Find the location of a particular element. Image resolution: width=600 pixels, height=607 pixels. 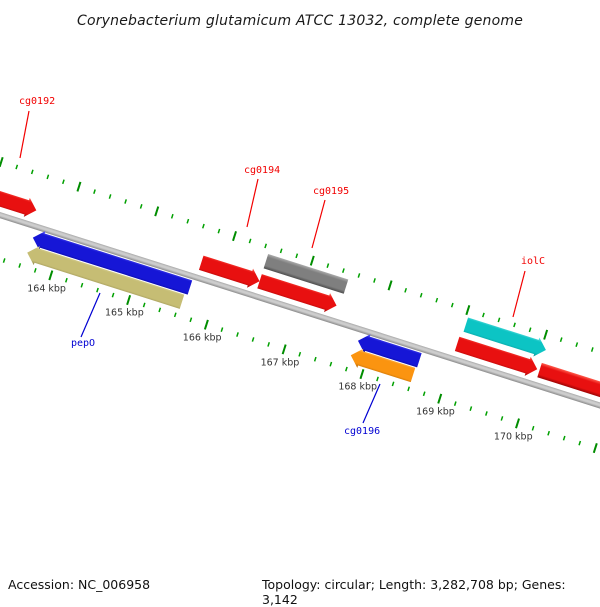

callout-line-cg0194 is located at coordinates (252, 203).